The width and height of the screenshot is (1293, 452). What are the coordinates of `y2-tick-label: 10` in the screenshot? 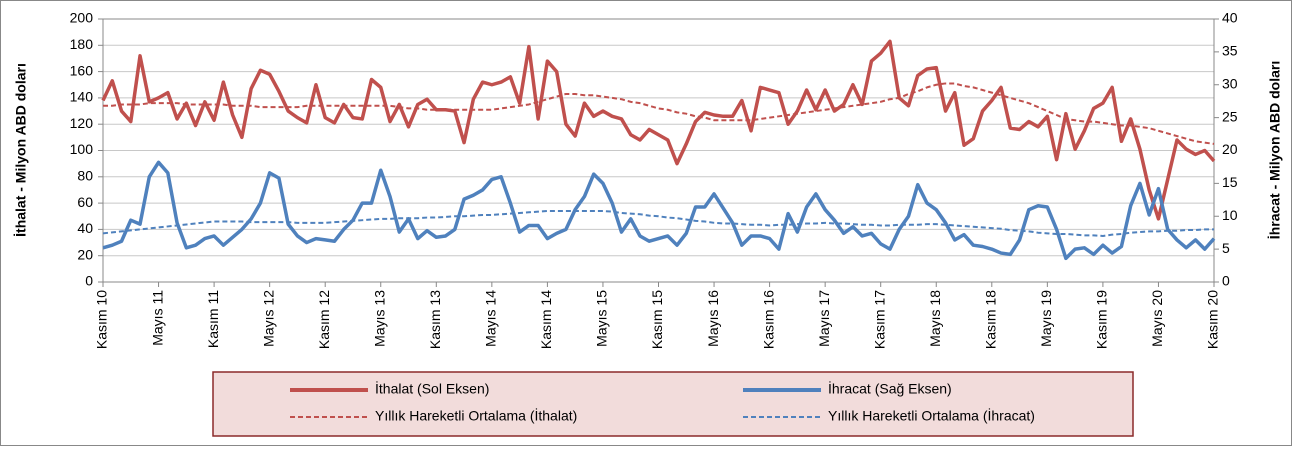 It's located at (1230, 215).